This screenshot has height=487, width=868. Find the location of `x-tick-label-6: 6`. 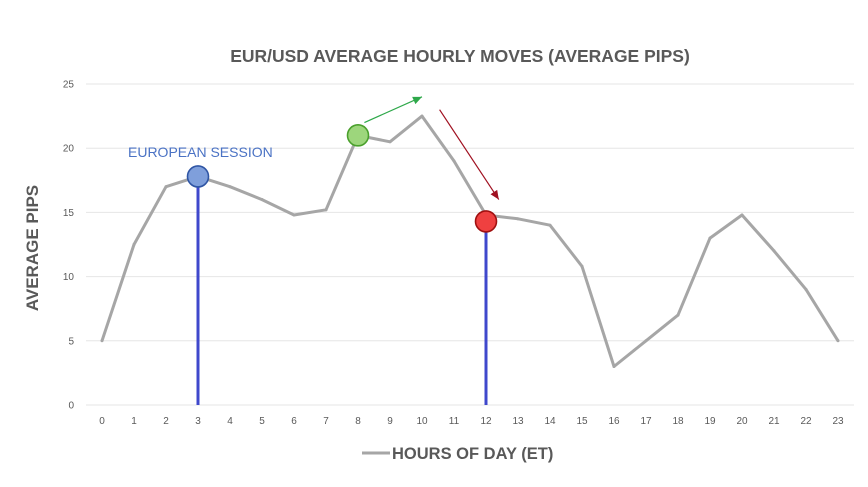

x-tick-label-6: 6 is located at coordinates (294, 421).